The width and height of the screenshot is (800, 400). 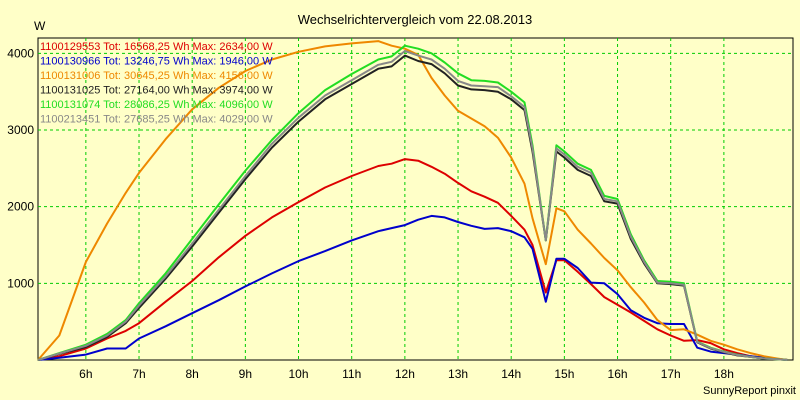 I want to click on x-tick-label: 15h, so click(x=564, y=374).